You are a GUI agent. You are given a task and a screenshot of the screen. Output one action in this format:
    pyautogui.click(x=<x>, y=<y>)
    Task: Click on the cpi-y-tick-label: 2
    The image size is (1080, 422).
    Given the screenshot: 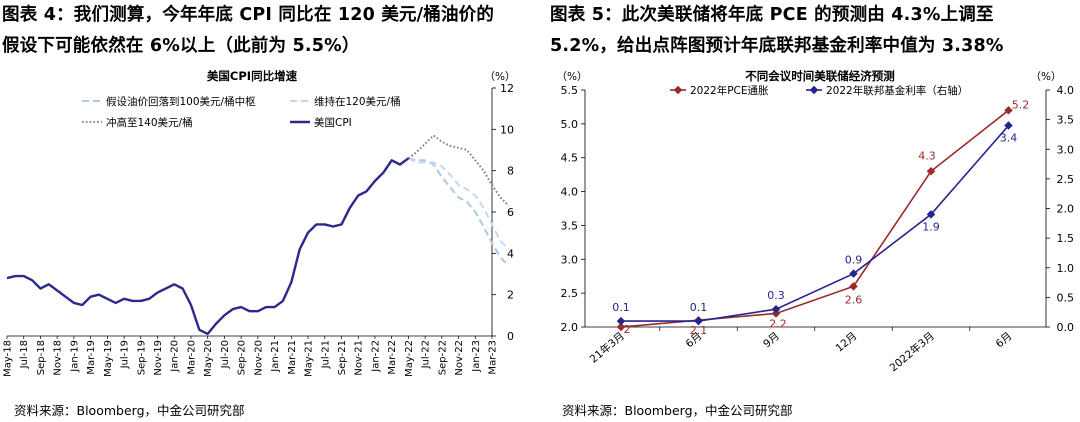 What is the action you would take?
    pyautogui.click(x=510, y=295)
    